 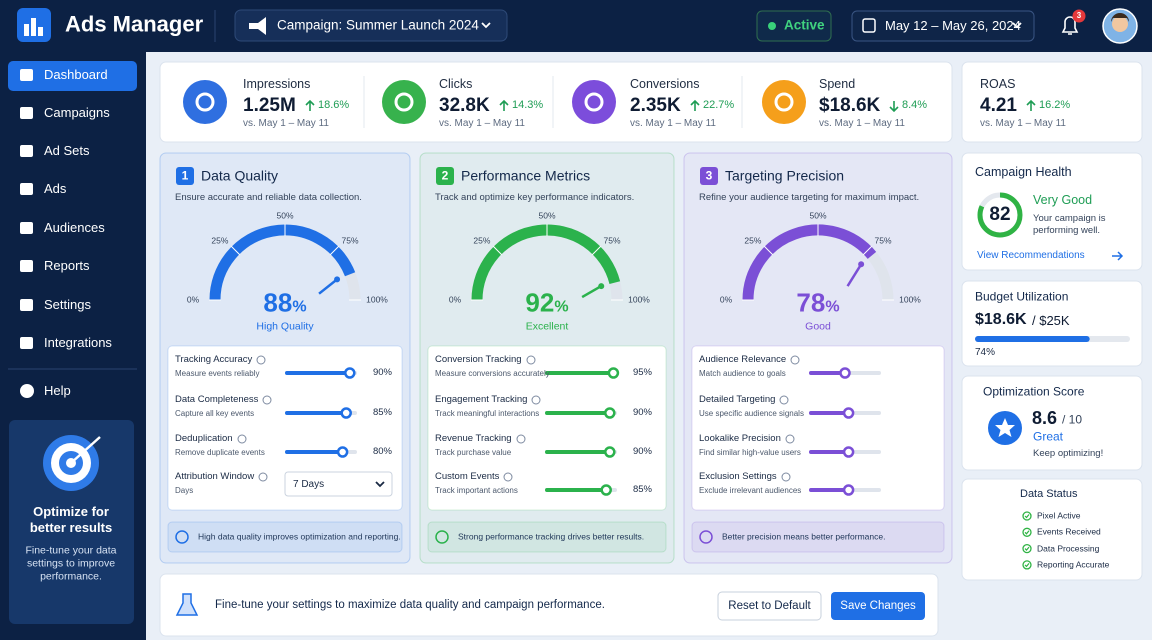 I want to click on reset-button-label: Reset to Default, so click(x=769, y=605).